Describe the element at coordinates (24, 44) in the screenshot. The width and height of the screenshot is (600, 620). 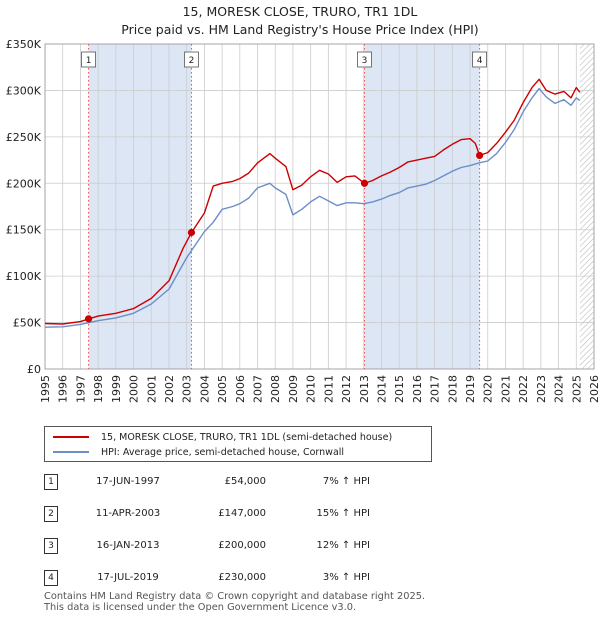
I see `y-tick-label: £350K` at that location.